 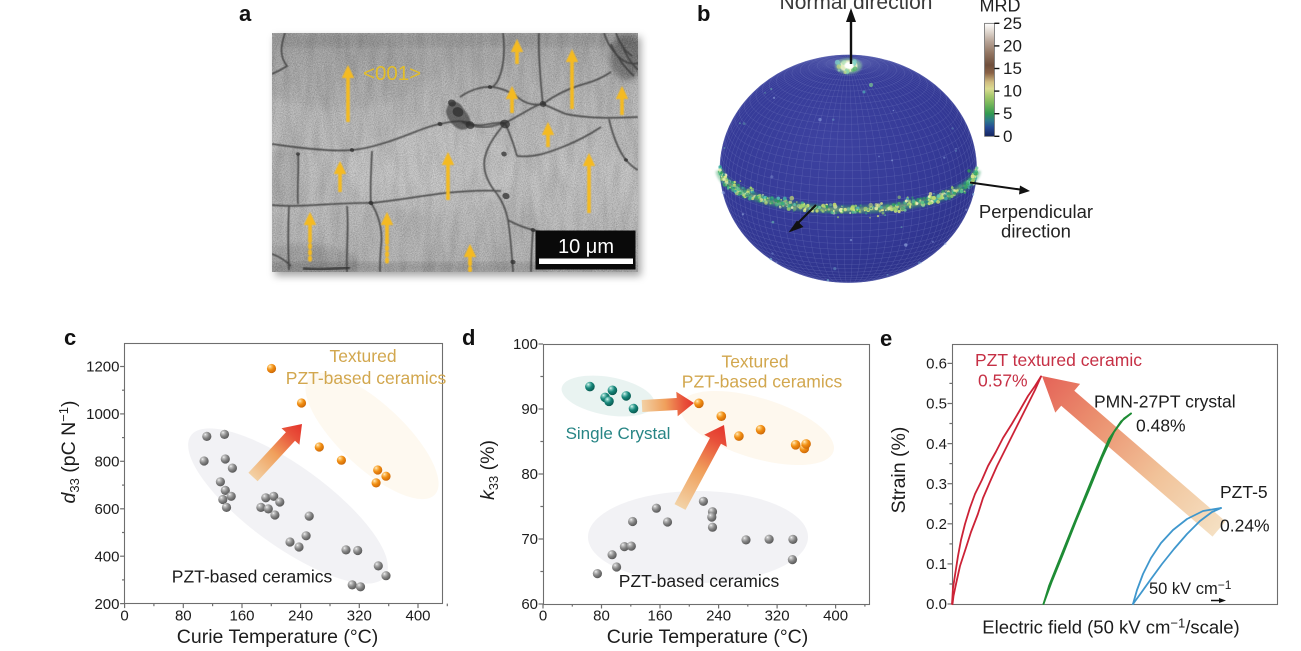 What do you see at coordinates (1058, 360) in the screenshot?
I see `svg-text: PZT textured ceramic` at bounding box center [1058, 360].